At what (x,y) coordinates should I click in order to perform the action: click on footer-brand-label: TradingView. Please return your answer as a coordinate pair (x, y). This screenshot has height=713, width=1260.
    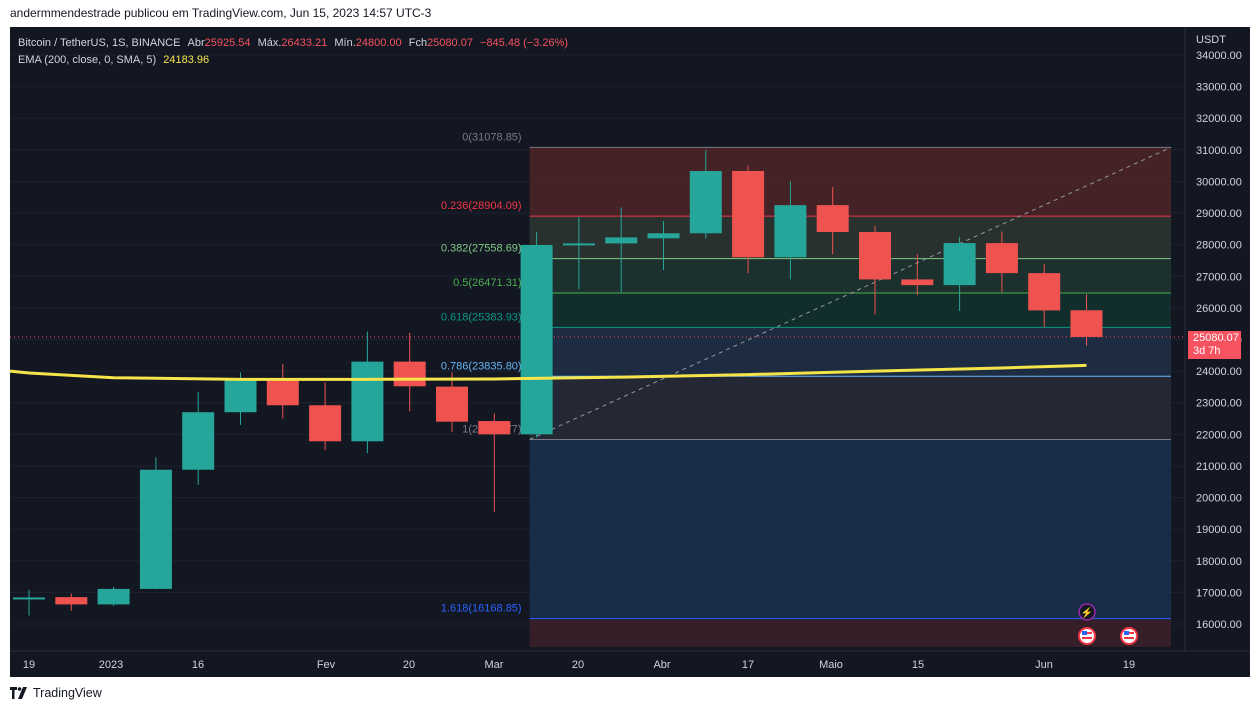
    Looking at the image, I should click on (67, 693).